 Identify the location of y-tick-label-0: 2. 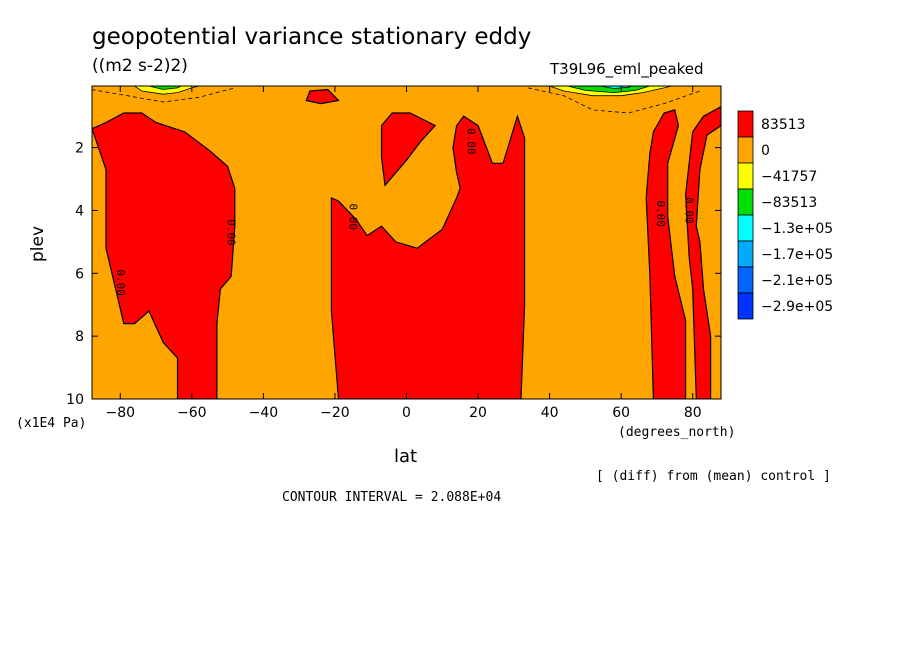
(79, 149).